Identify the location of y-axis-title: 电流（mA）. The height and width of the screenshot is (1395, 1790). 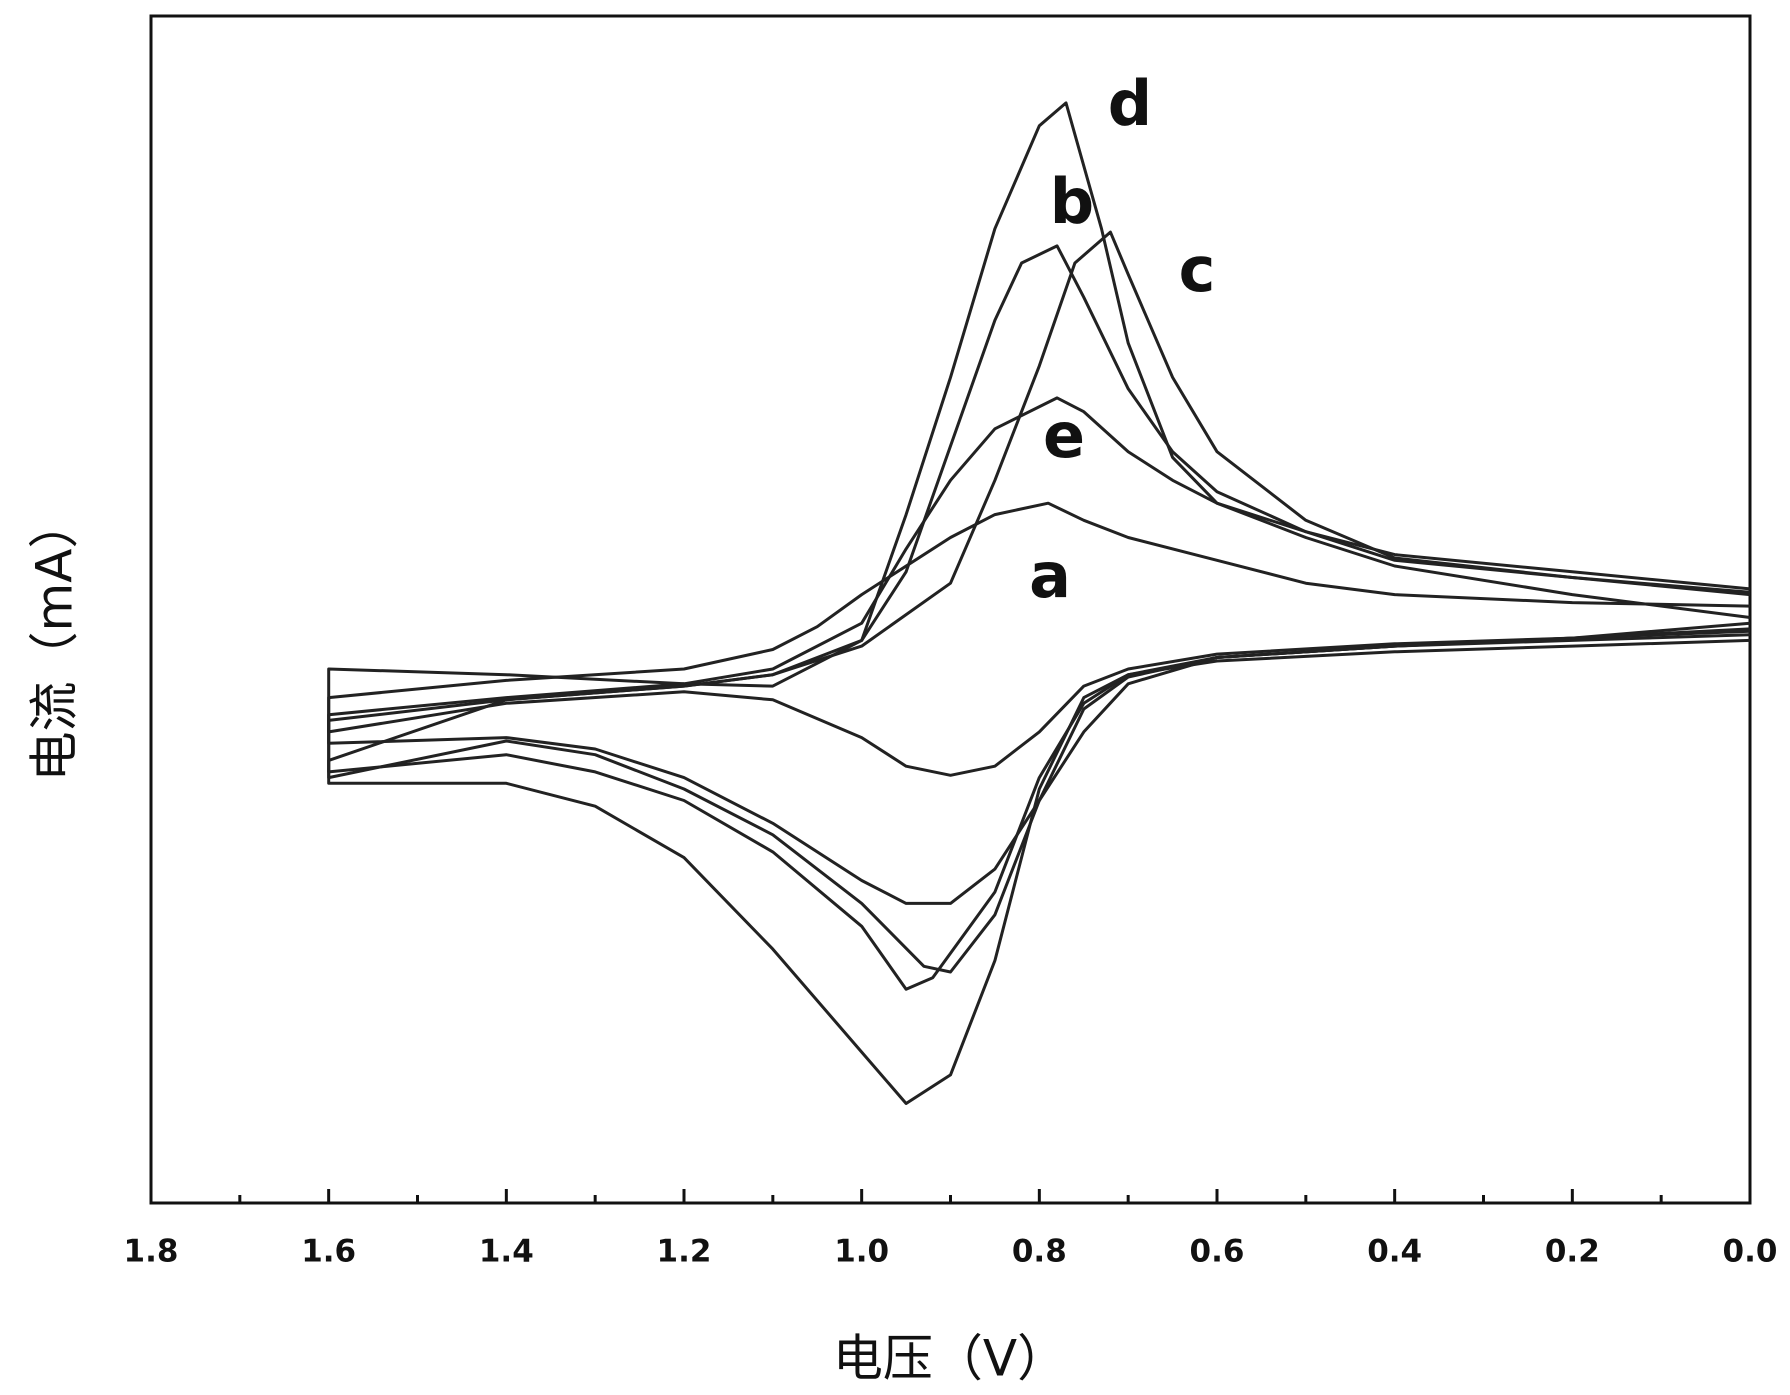
(55, 640).